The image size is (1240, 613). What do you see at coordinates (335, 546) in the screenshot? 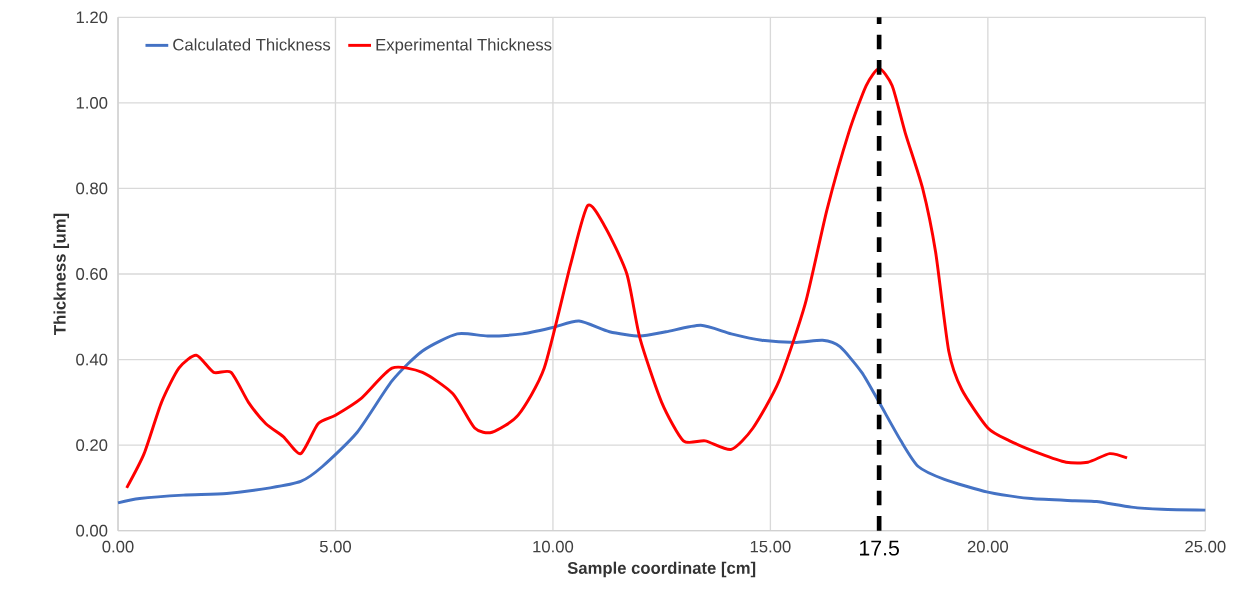
I see `x-tick-label: 5.00` at bounding box center [335, 546].